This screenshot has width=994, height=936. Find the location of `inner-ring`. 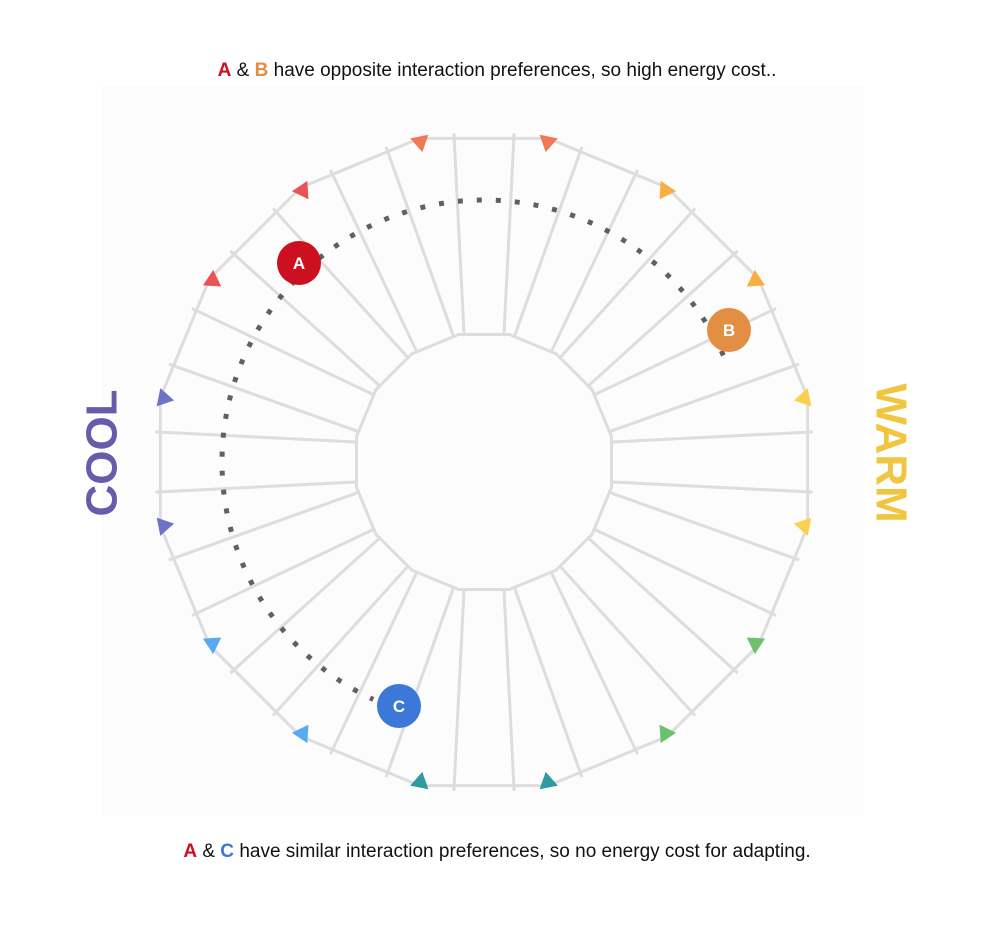

inner-ring is located at coordinates (484, 462).